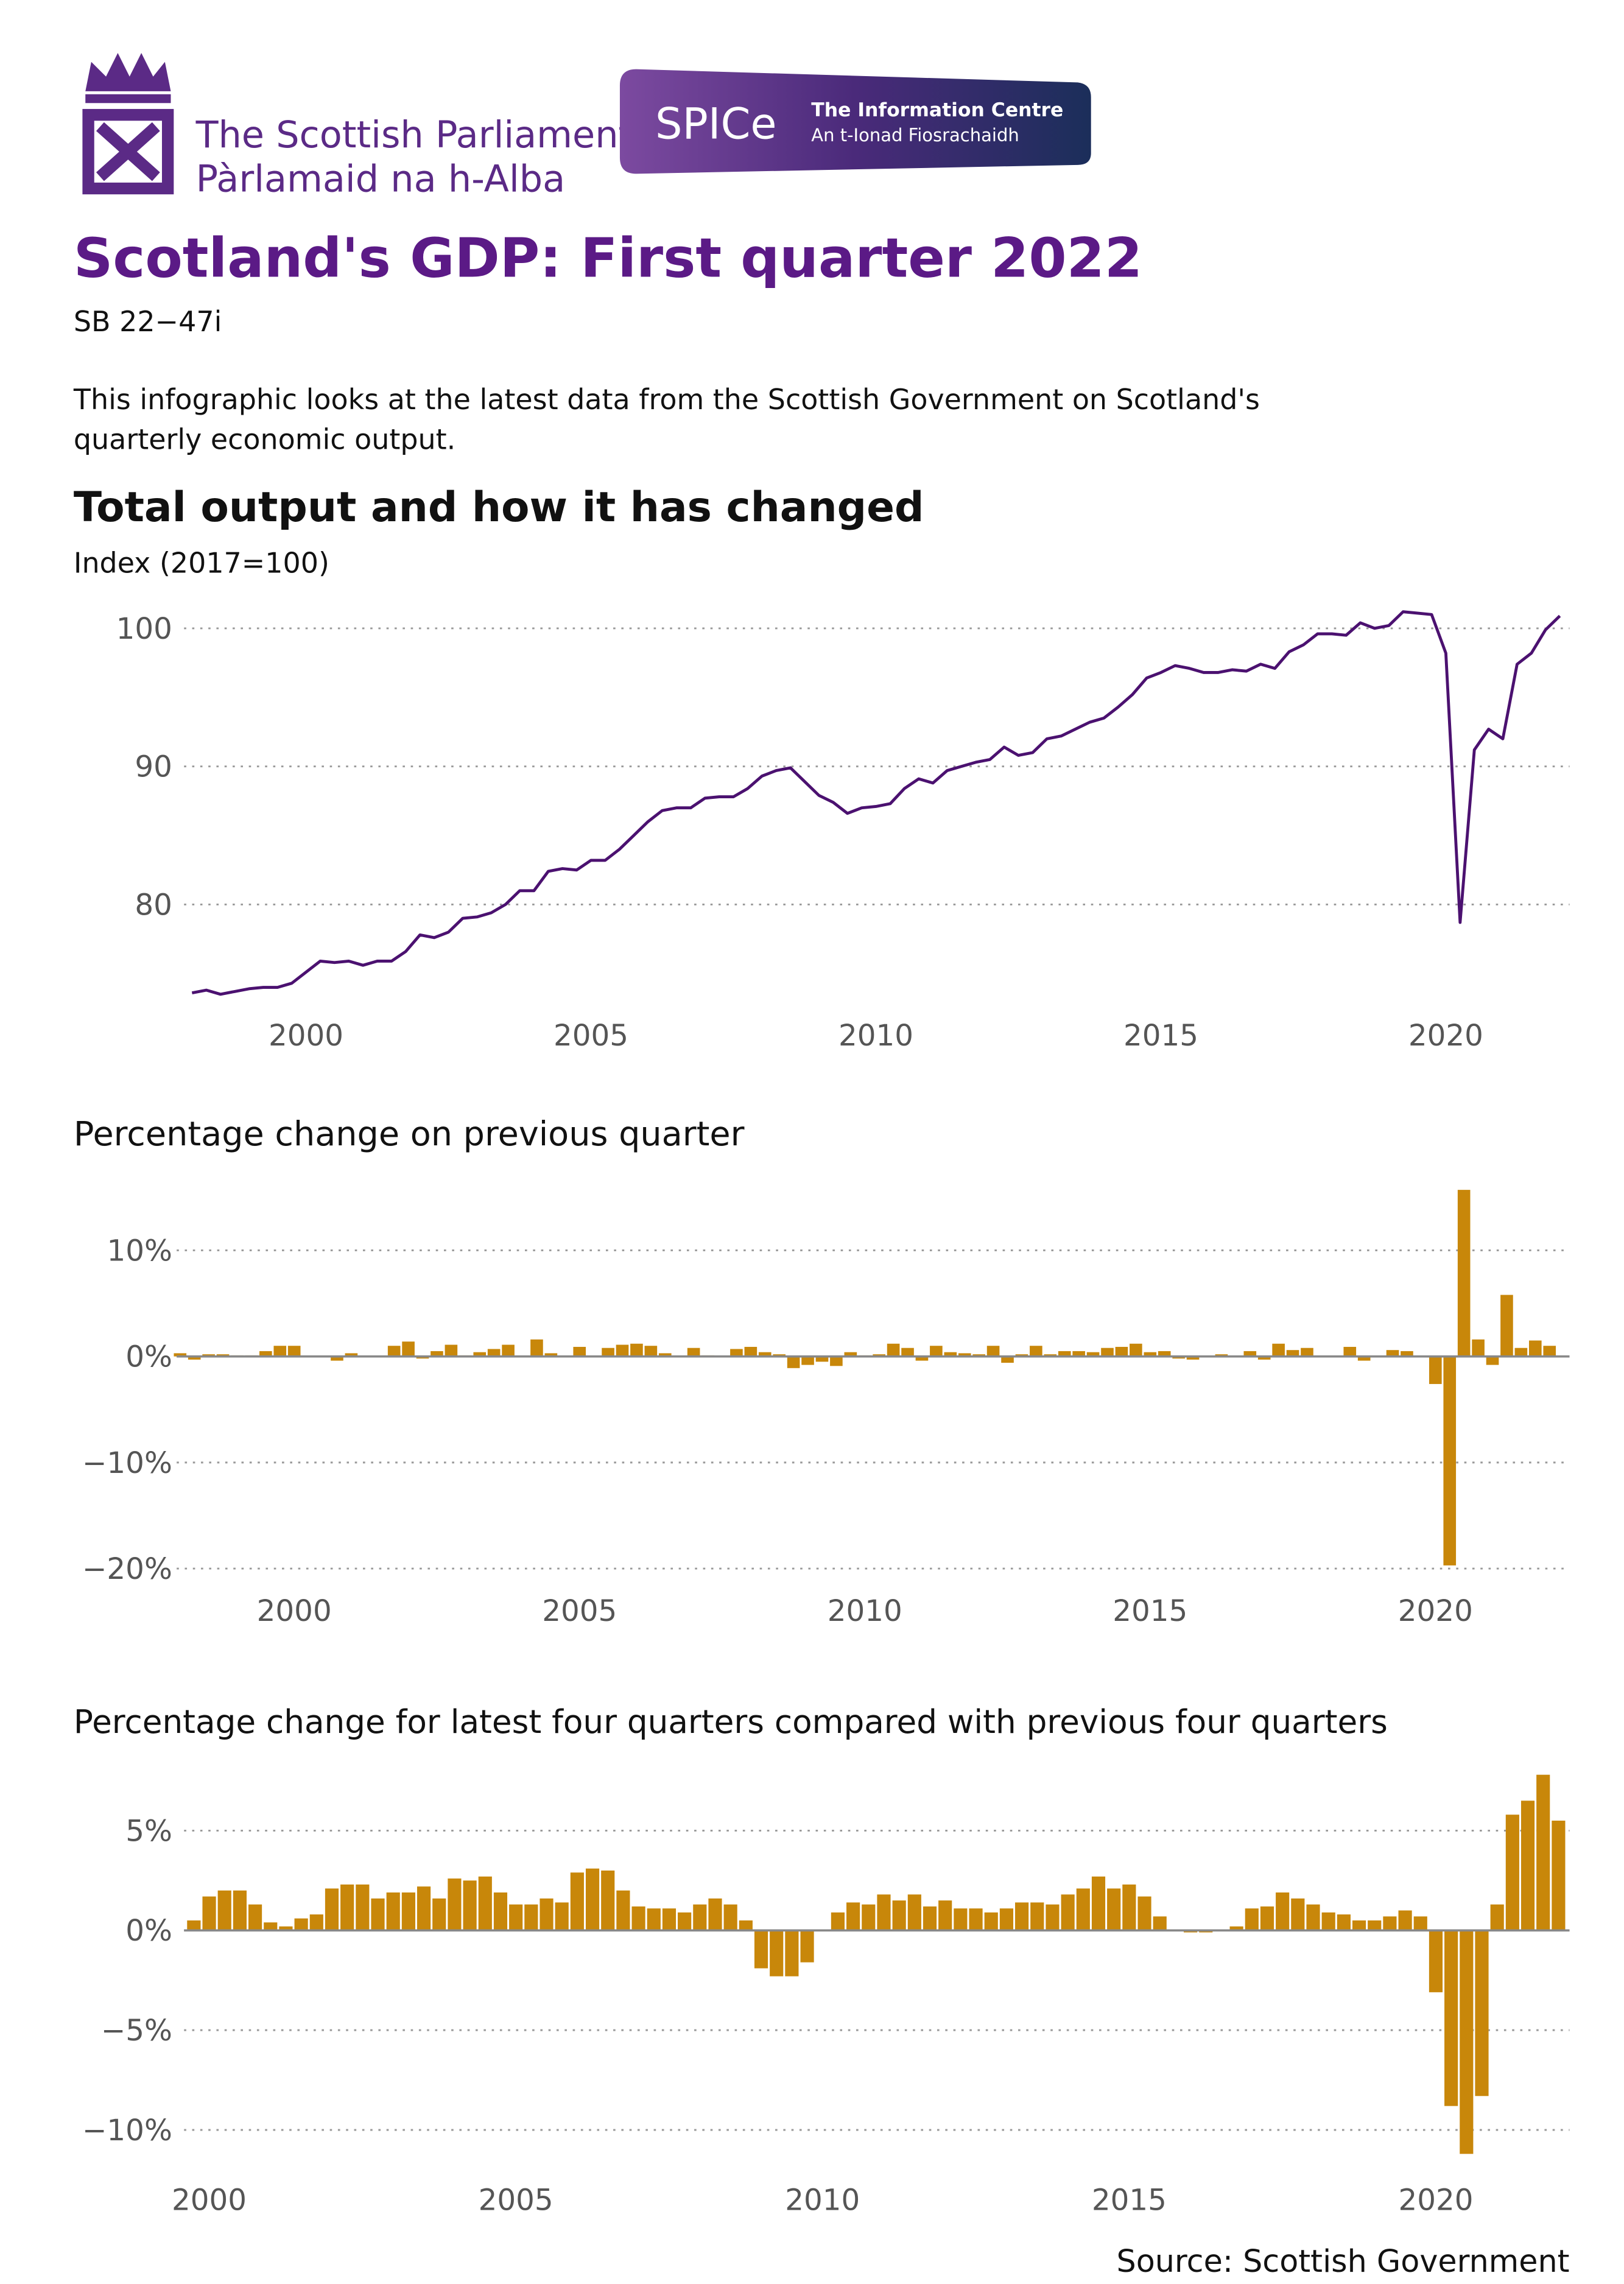  What do you see at coordinates (148, 1831) in the screenshot?
I see `y-tick-label: 5%` at bounding box center [148, 1831].